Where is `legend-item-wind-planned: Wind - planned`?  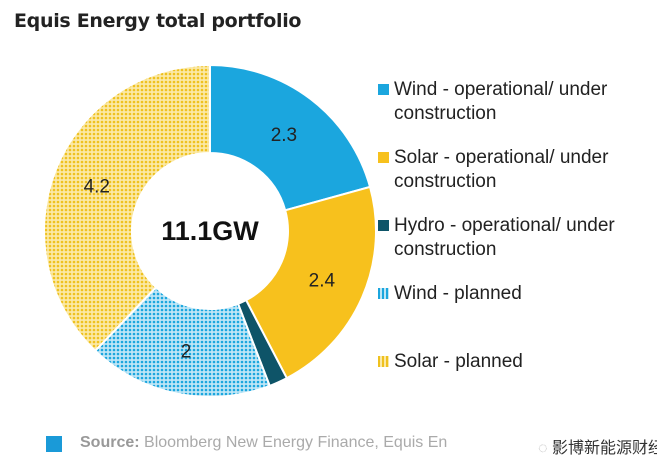 legend-item-wind-planned: Wind - planned is located at coordinates (515, 294).